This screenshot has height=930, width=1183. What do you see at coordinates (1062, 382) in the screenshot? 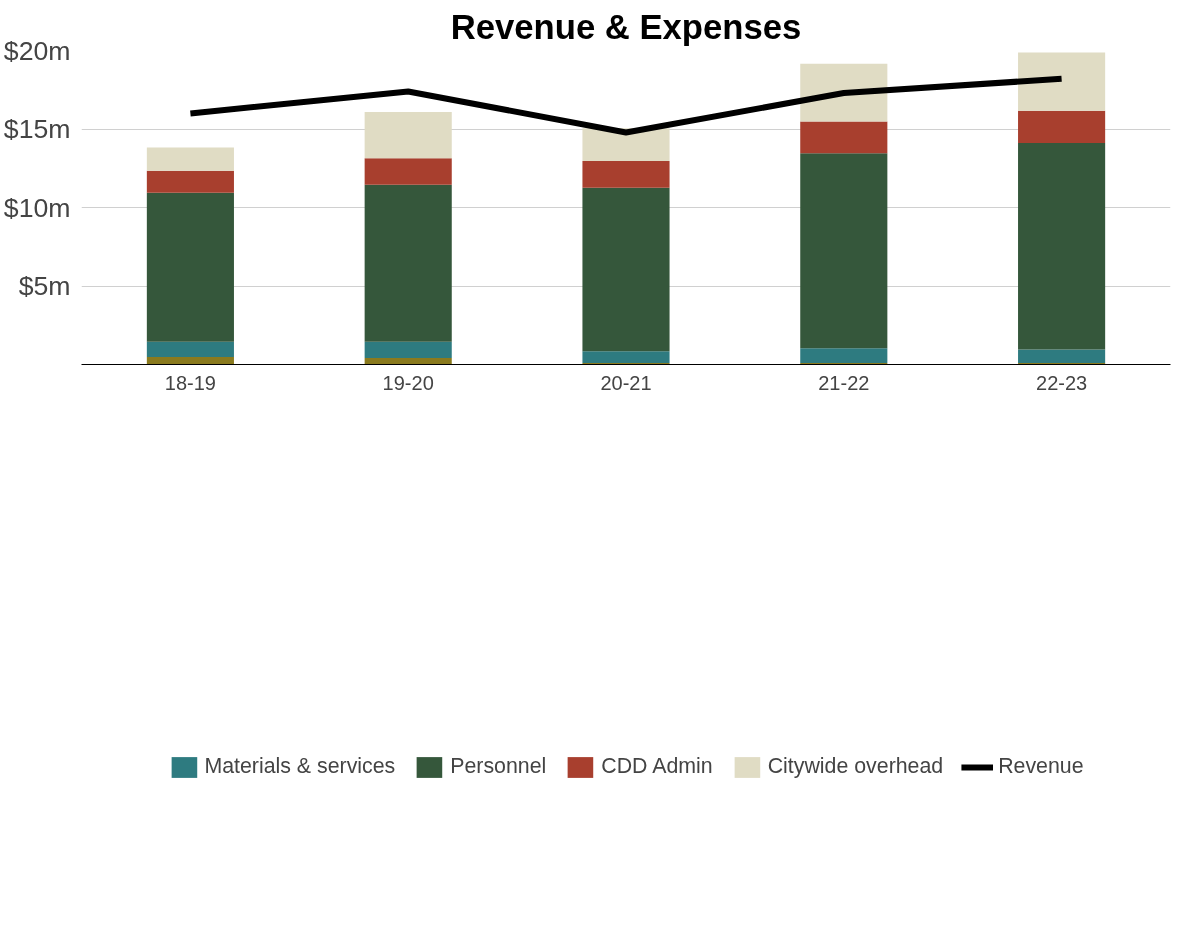
I see `x-tick-label: 22-23` at bounding box center [1062, 382].